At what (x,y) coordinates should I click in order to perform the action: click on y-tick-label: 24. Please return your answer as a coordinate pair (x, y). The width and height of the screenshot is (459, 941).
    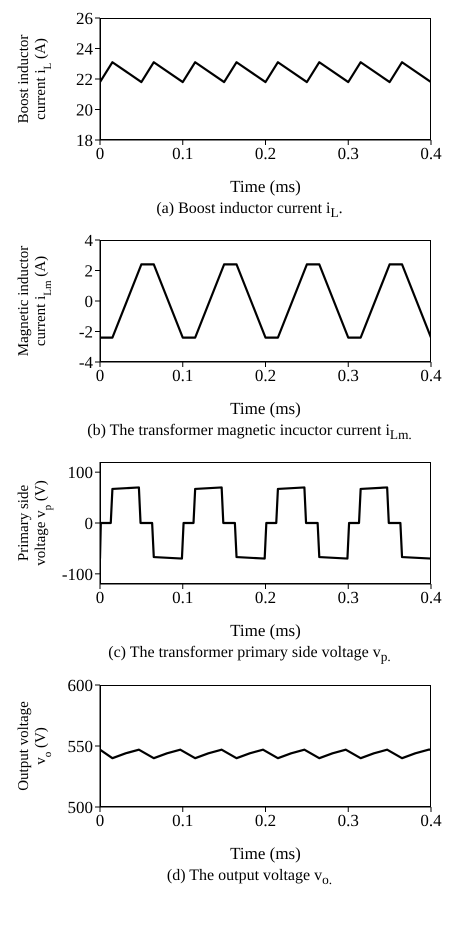
    Looking at the image, I should click on (85, 49).